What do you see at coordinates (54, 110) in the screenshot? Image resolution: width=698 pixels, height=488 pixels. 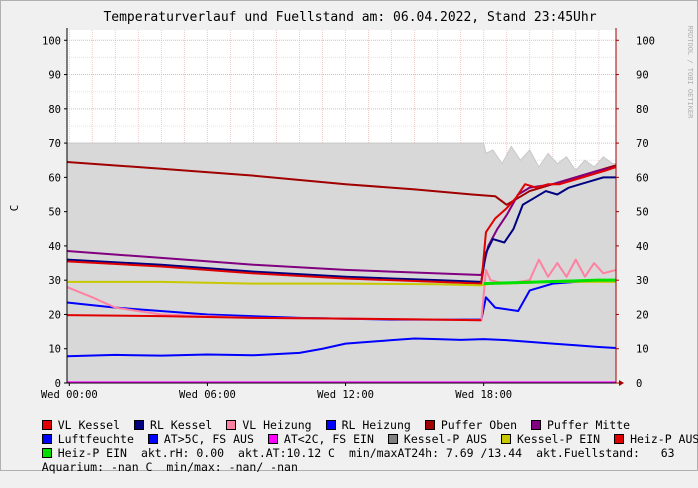 I see `y-tick-label: 80` at bounding box center [54, 110].